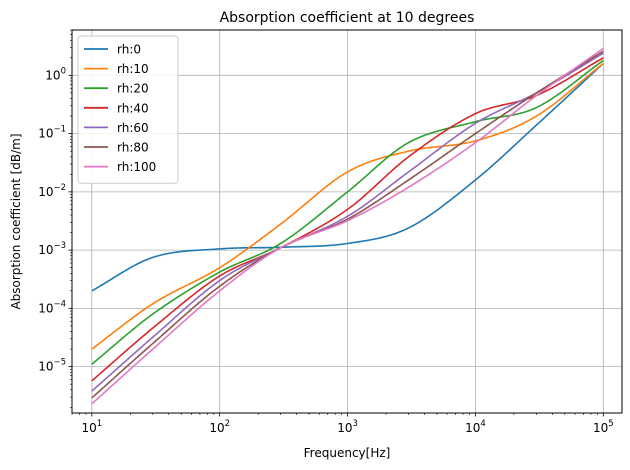  I want to click on legend-label: rh:100, so click(136, 167).